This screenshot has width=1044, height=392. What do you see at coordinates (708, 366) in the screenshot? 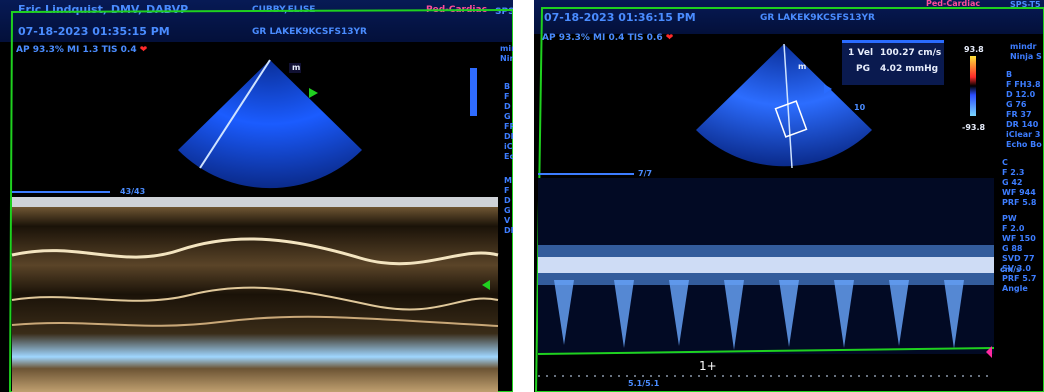
I see `caliper-cursor: 1+` at bounding box center [708, 366].